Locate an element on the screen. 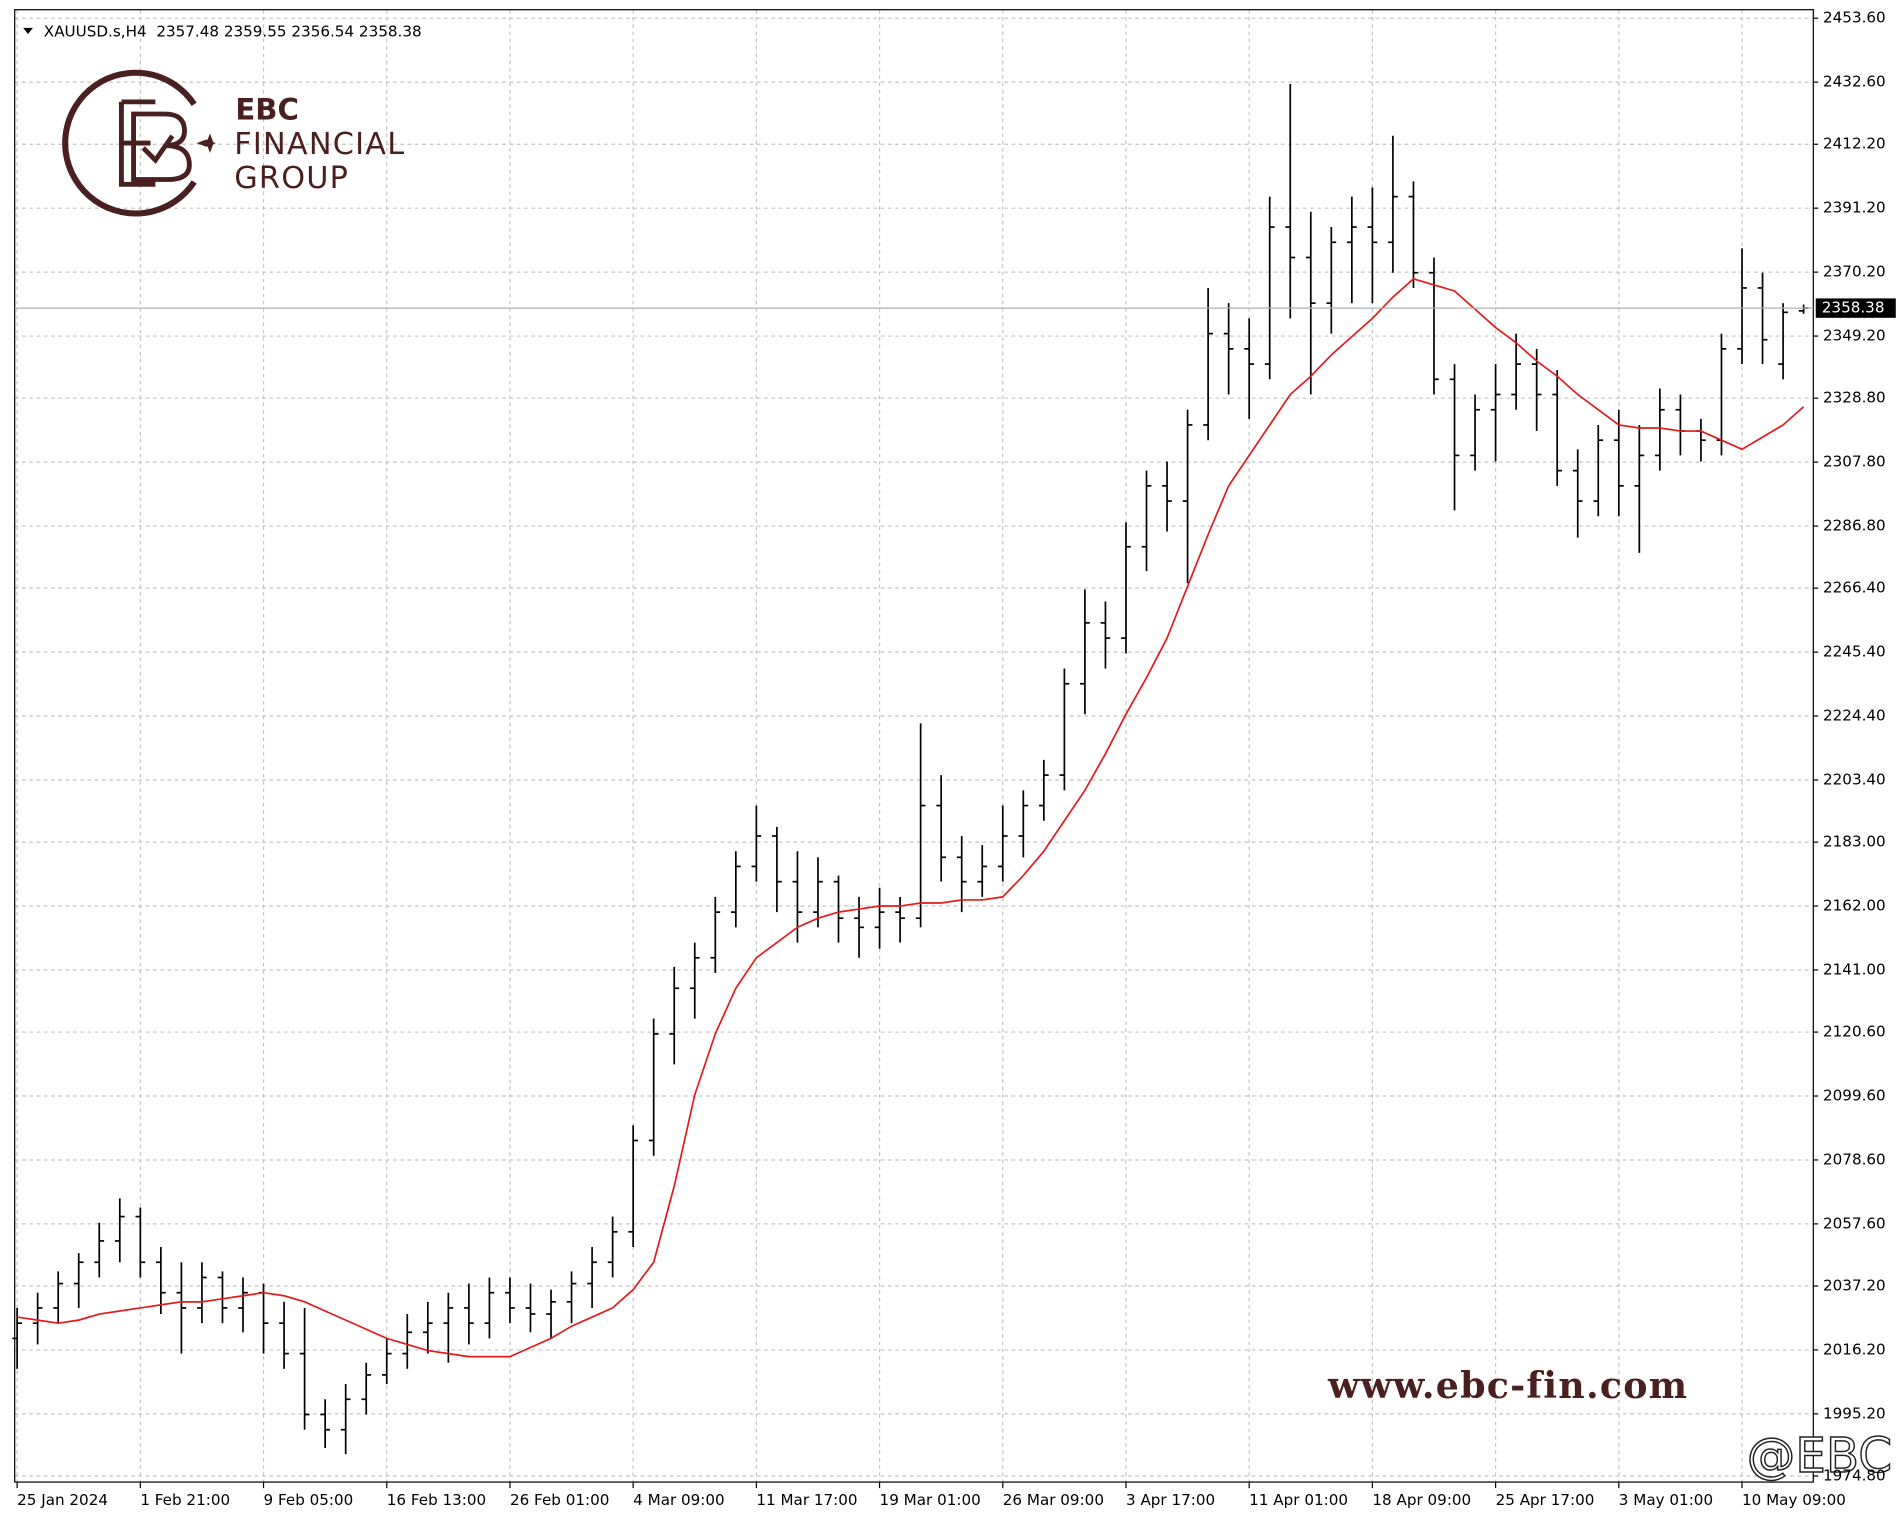 The width and height of the screenshot is (1902, 1533). y-tick-label: 2412.20 is located at coordinates (1854, 144).